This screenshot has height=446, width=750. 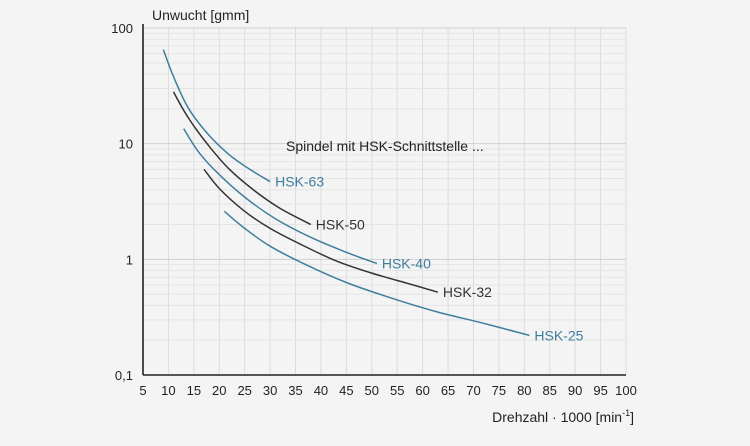 What do you see at coordinates (550, 390) in the screenshot?
I see `x-tick-label: 85` at bounding box center [550, 390].